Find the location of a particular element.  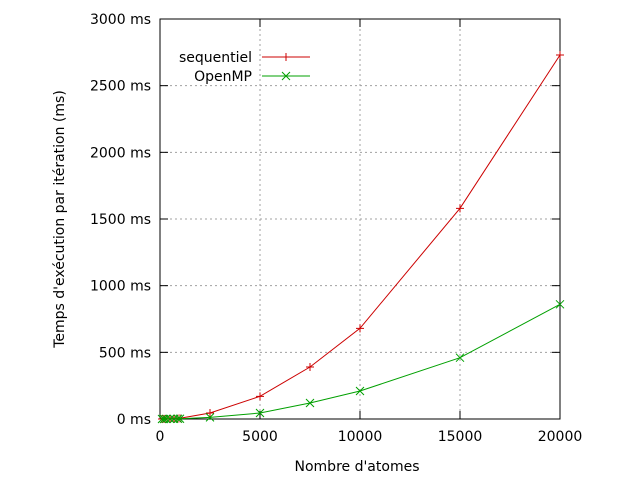

y-tick-label: 0 ms is located at coordinates (134, 420).